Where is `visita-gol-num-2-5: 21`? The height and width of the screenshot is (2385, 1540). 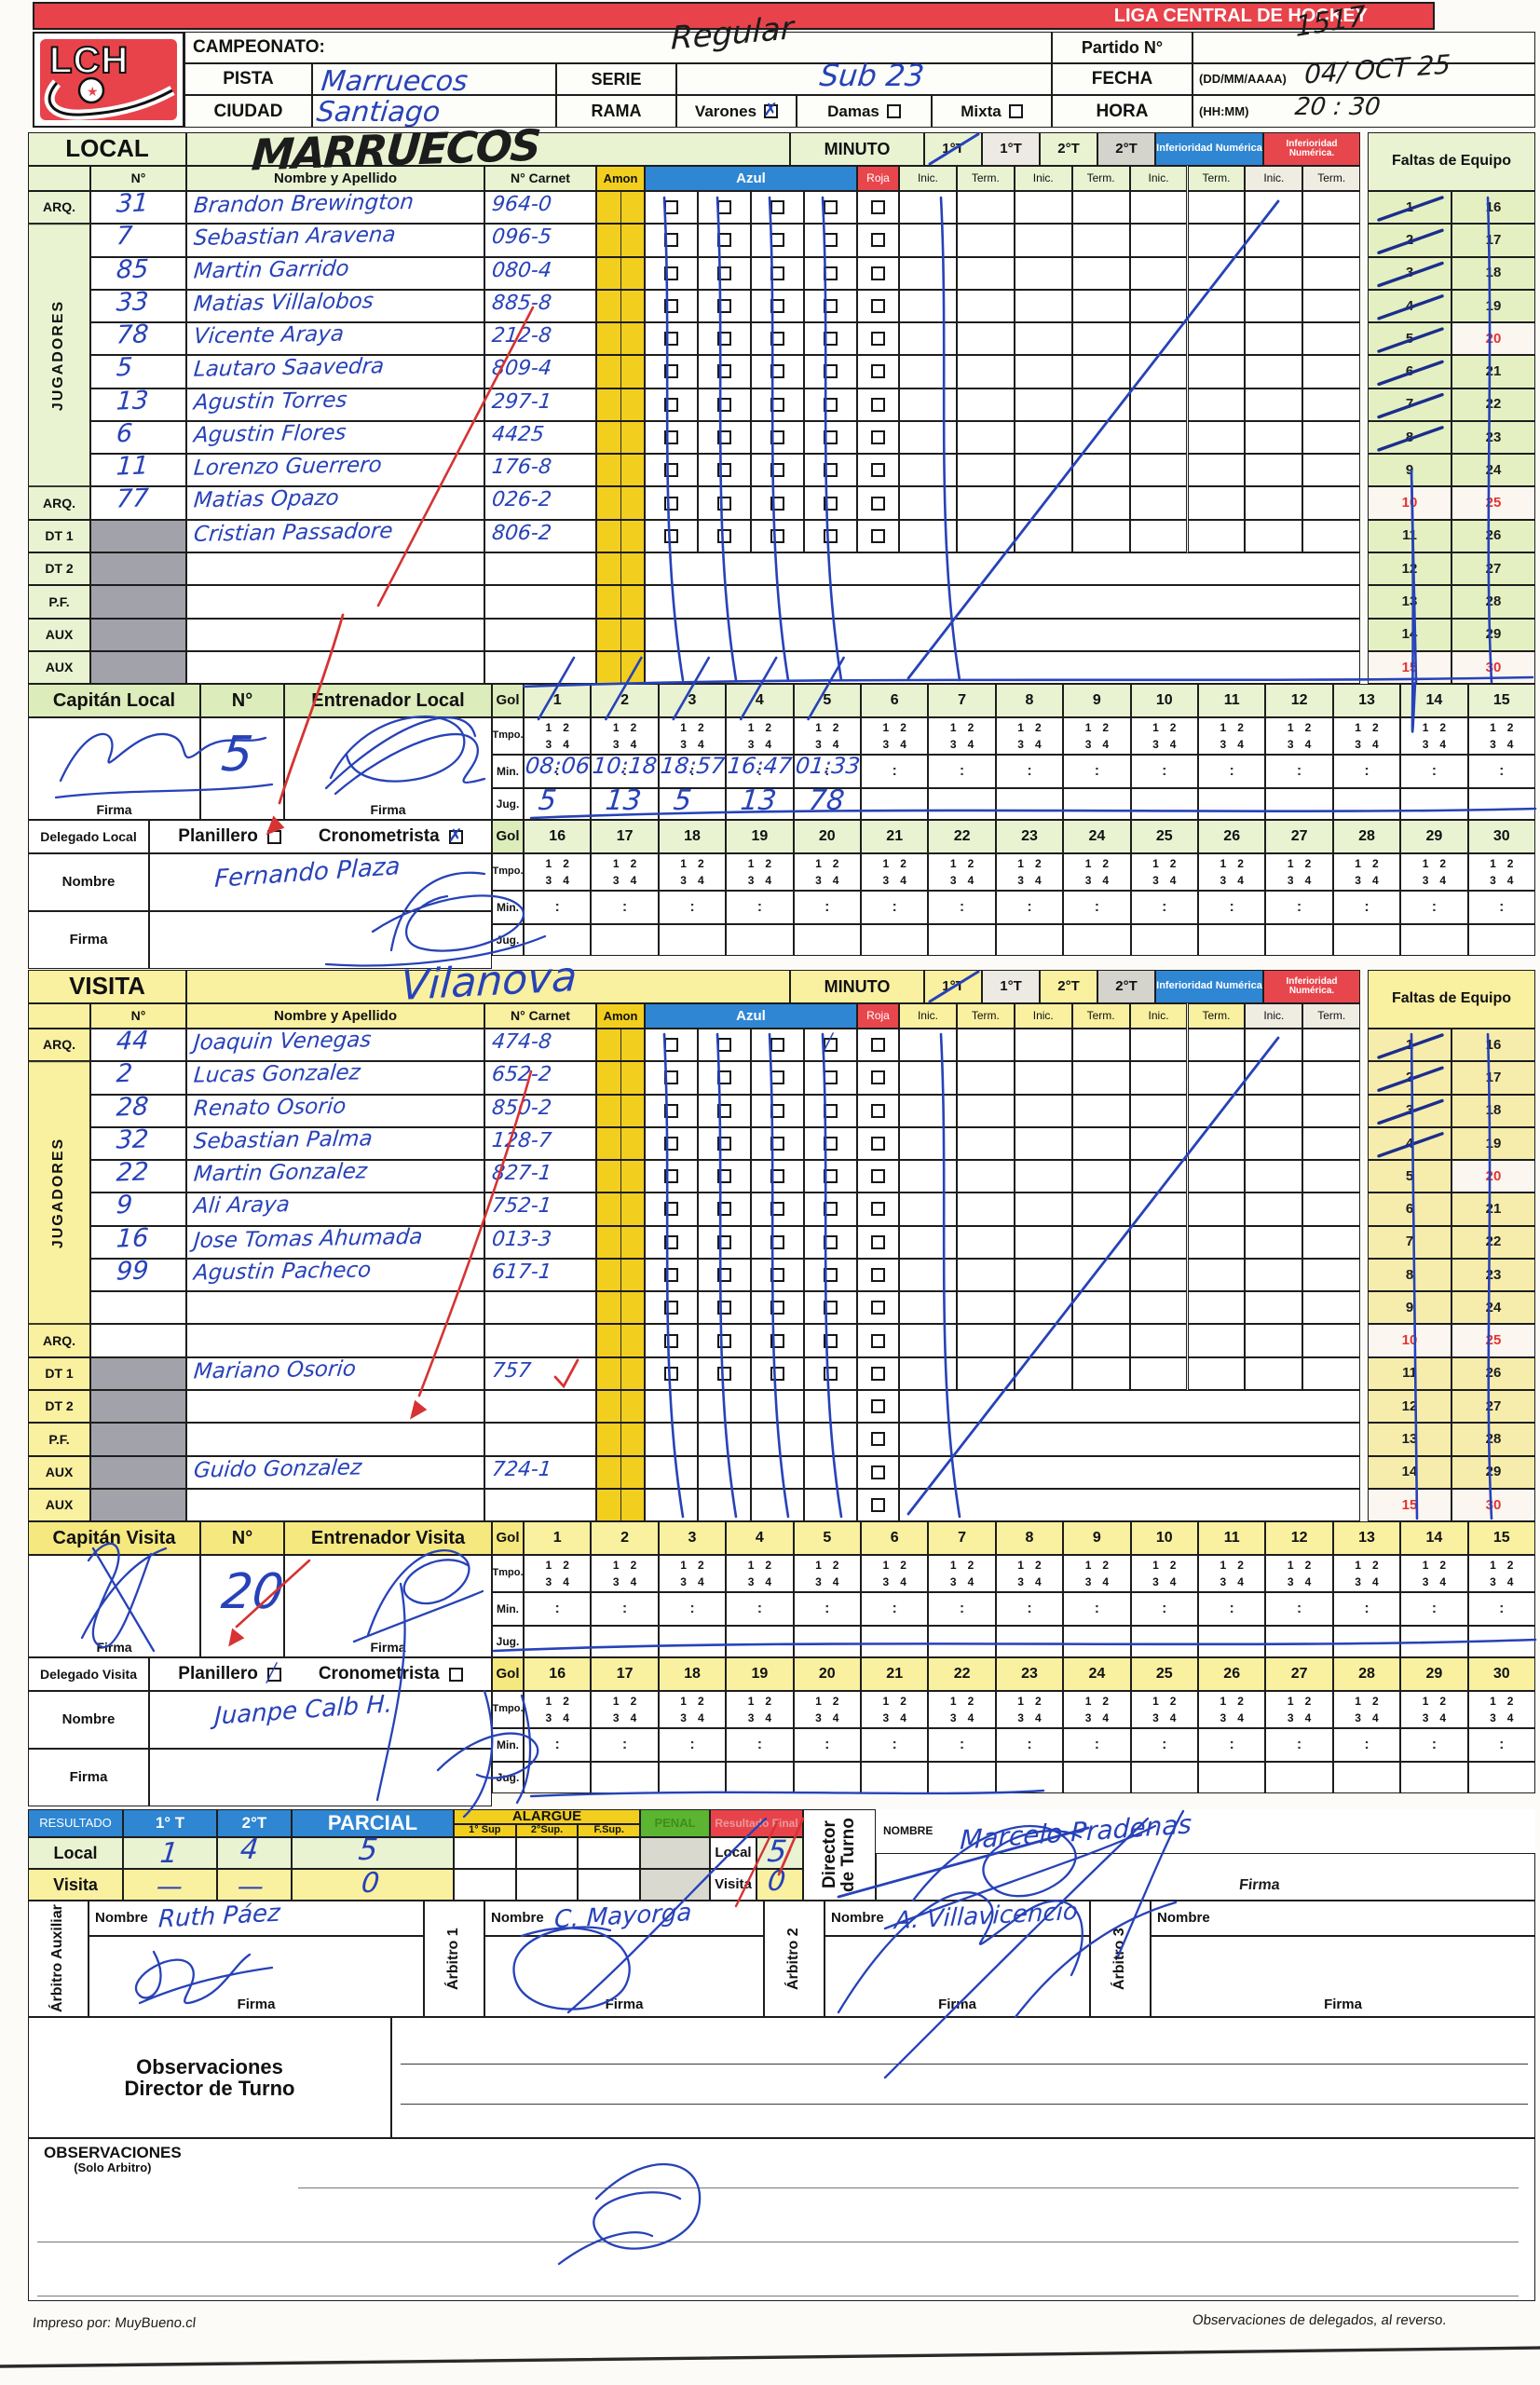
visita-gol-num-2-5: 21 is located at coordinates (895, 1674).